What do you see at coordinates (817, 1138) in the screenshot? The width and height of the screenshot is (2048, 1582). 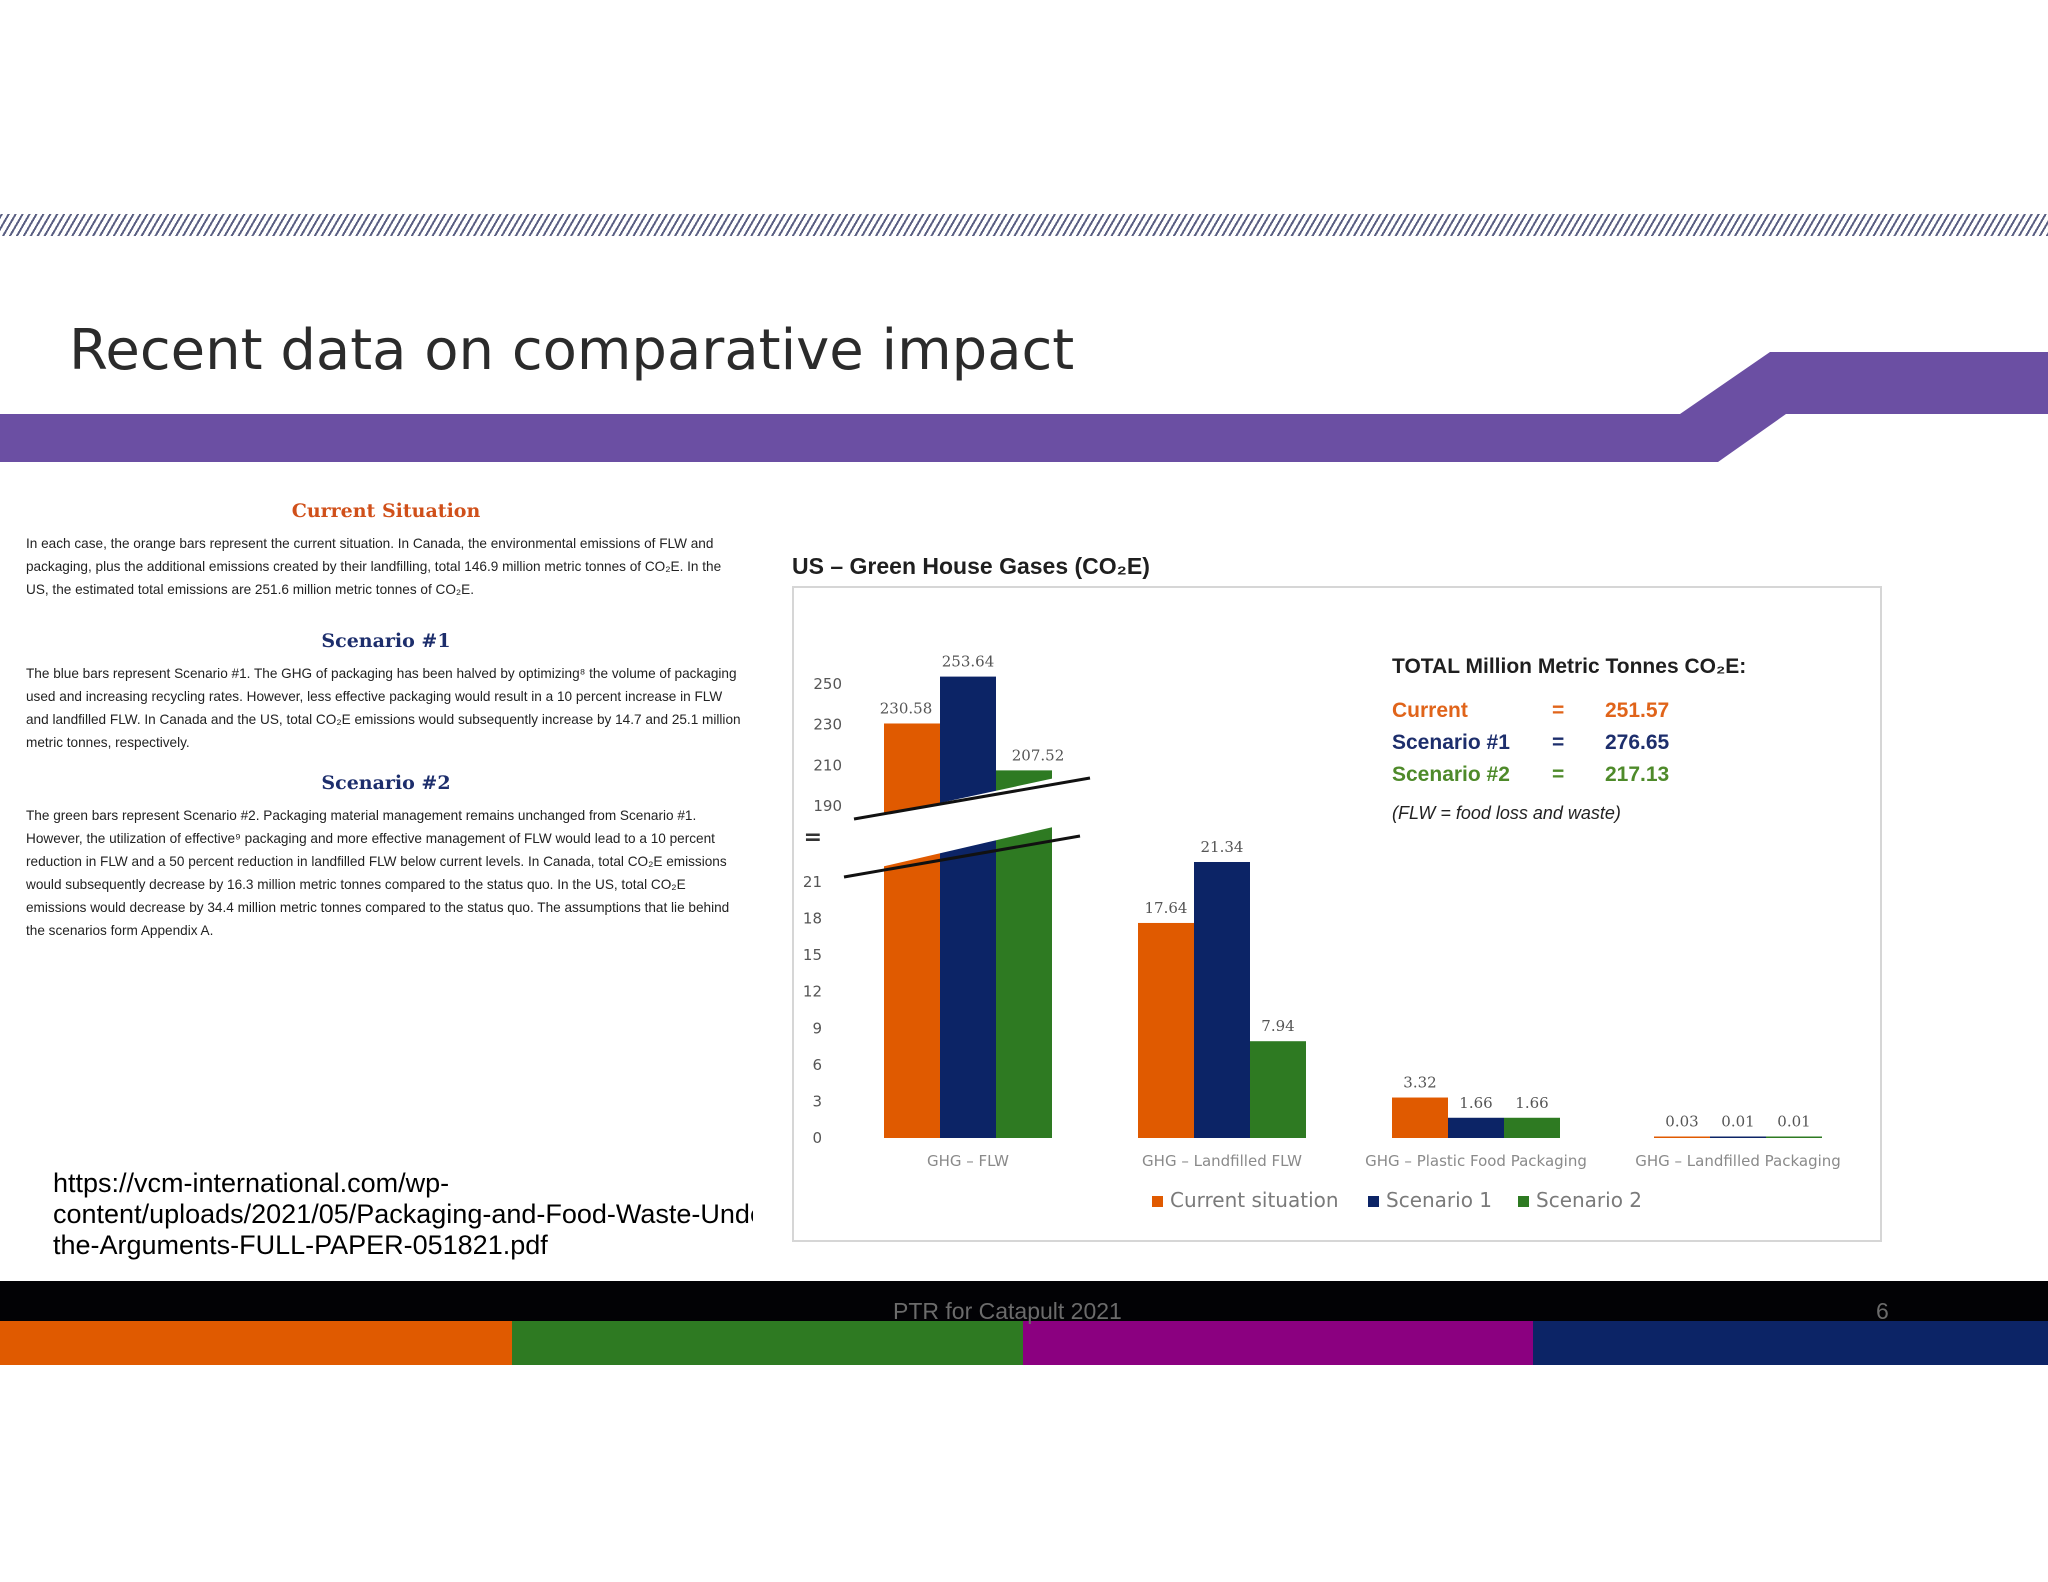 I see `y-tick-label: 0` at bounding box center [817, 1138].